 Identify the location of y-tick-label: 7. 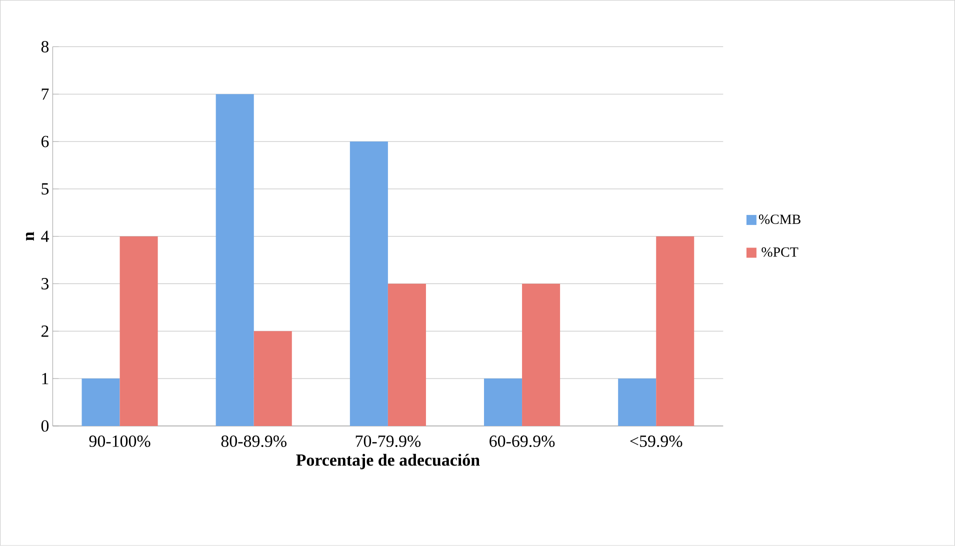
(45, 94).